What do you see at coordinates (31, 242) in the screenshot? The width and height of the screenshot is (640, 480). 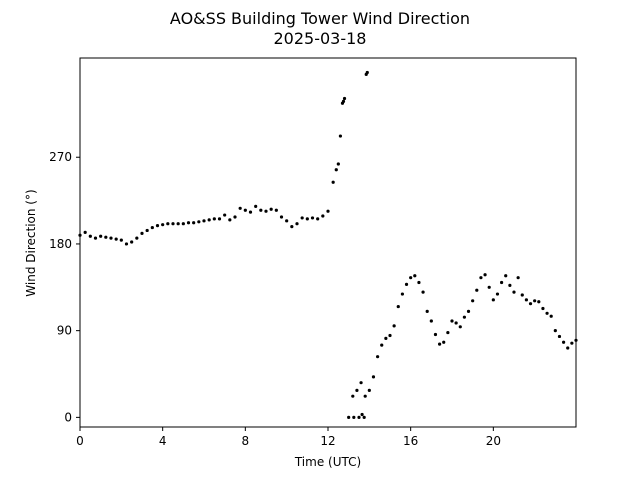 I see `y-axis-label: Wind Direction (°)` at bounding box center [31, 242].